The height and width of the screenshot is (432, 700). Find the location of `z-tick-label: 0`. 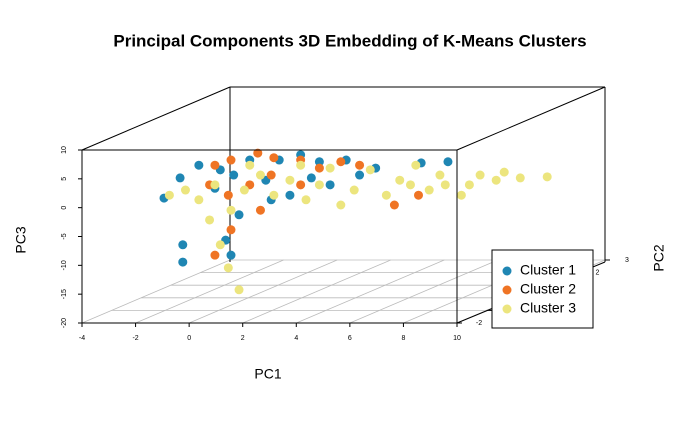

z-tick-label: 0 is located at coordinates (64, 208).